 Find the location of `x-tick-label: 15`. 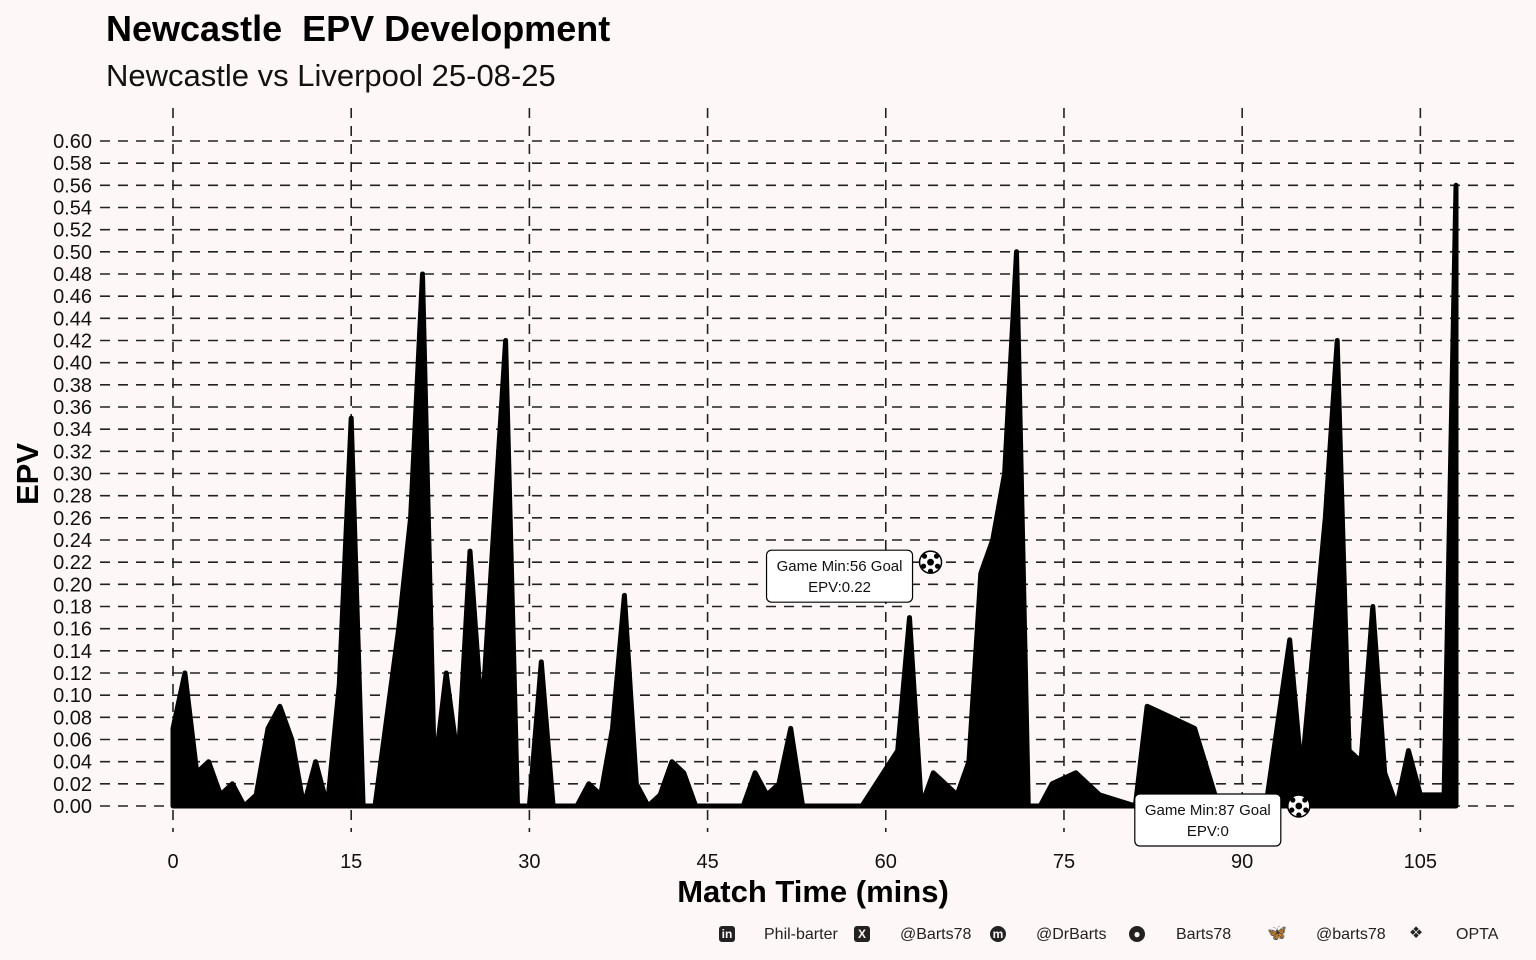

x-tick-label: 15 is located at coordinates (351, 862).